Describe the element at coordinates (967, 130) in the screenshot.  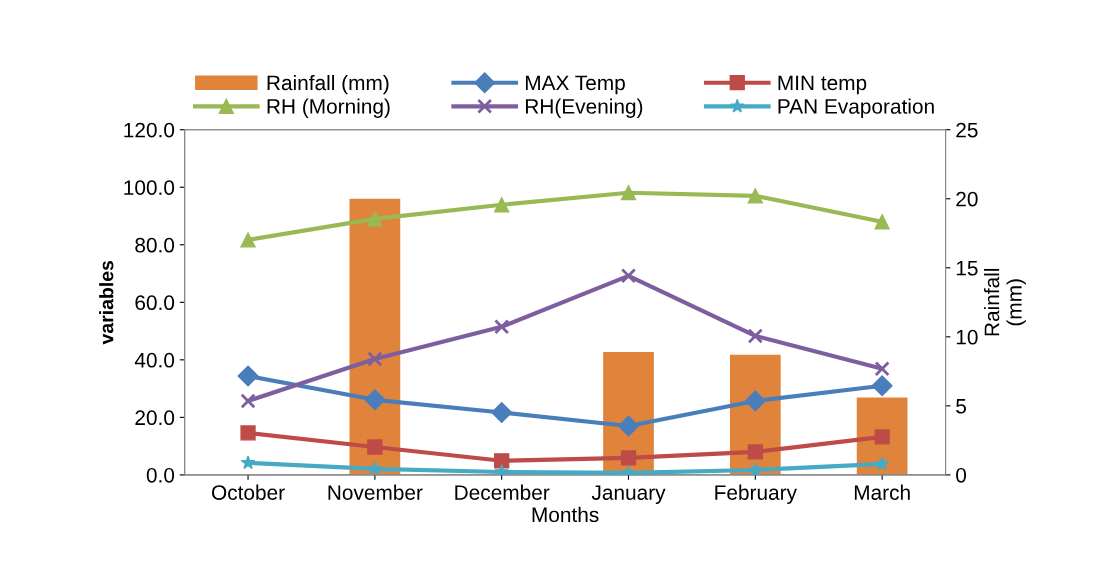
I see `y2-tick-label: 25` at that location.